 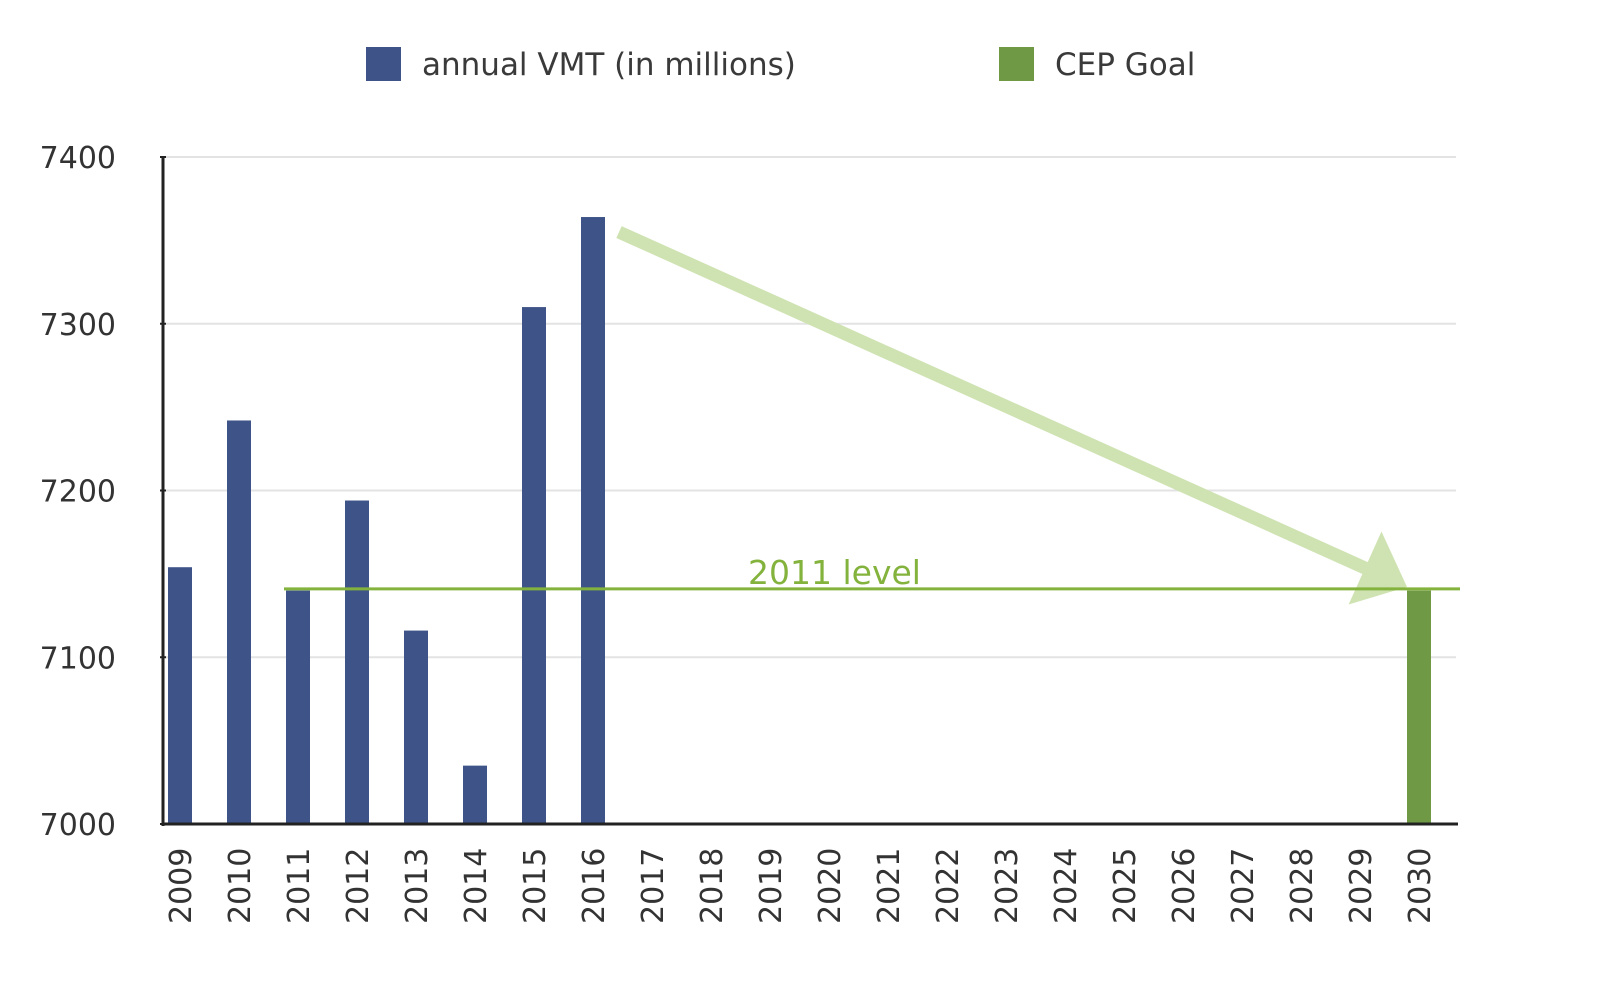 I want to click on x-tick-label-2021: 2021, so click(x=889, y=886).